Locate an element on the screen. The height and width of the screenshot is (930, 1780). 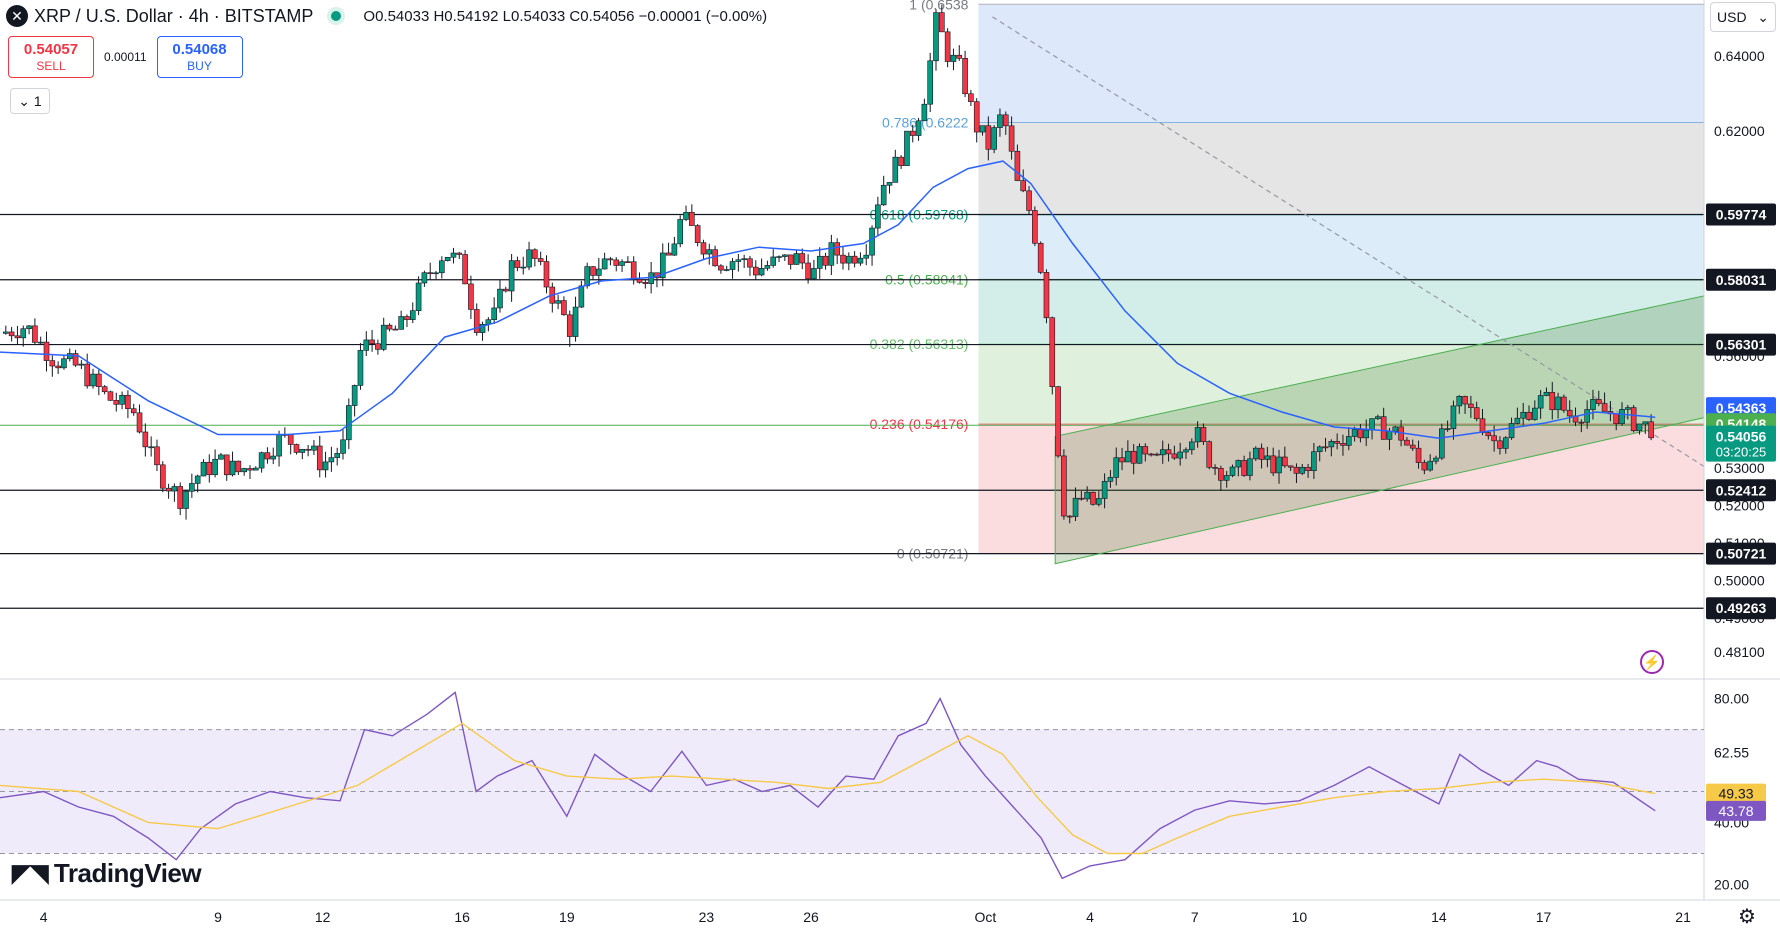
fib-label-1: 1 (0.6538 is located at coordinates (938, 6).